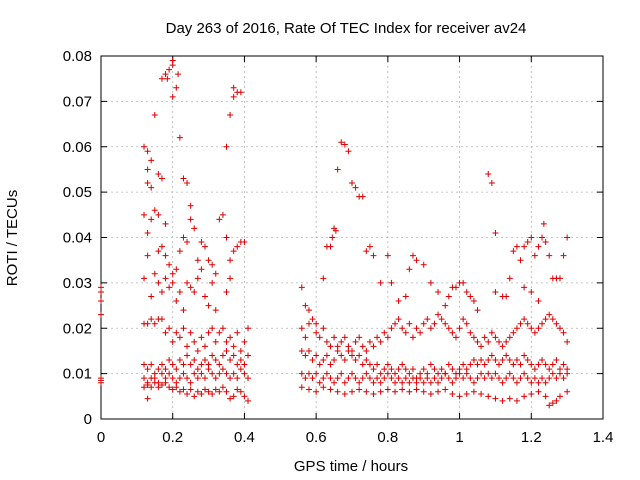  I want to click on x-axis-label: GPS time / hours, so click(351, 466).